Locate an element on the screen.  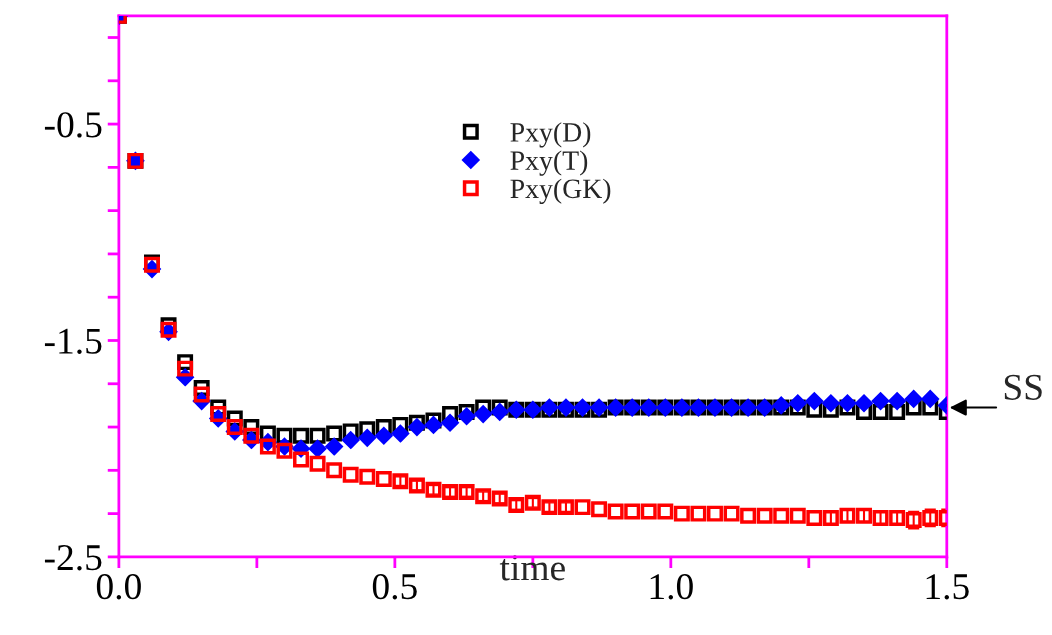
x-tick-label: 1.0 is located at coordinates (671, 586).